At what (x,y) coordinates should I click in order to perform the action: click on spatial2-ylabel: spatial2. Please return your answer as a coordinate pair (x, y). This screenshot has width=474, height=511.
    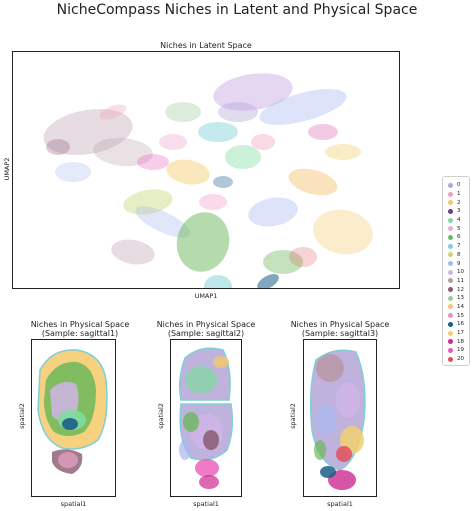
    Looking at the image, I should click on (161, 416).